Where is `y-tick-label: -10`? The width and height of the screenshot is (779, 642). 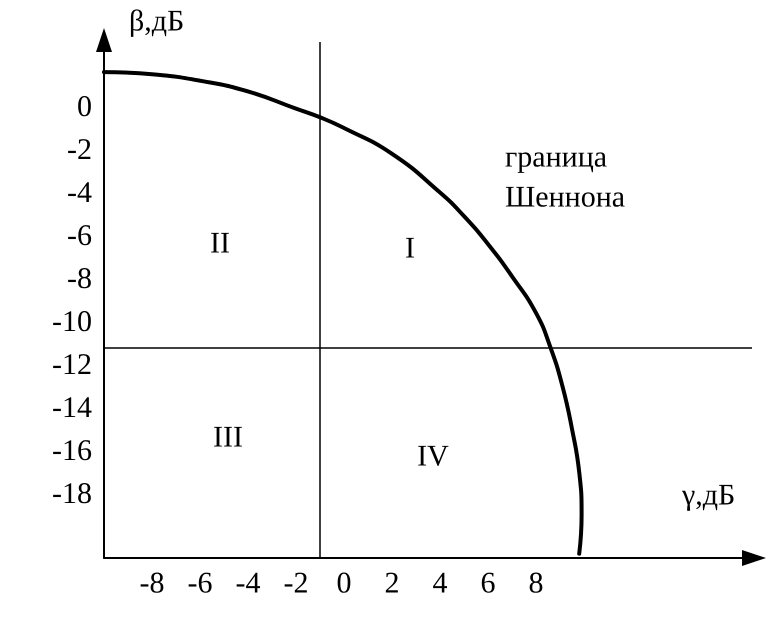
y-tick-label: -10 is located at coordinates (72, 321).